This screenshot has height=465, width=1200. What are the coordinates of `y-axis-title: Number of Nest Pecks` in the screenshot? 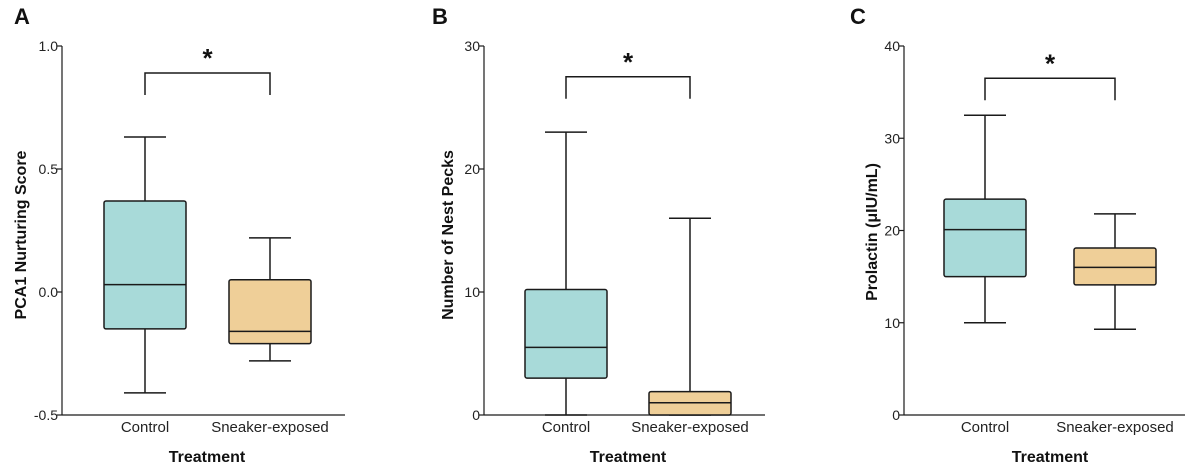 It's located at (448, 235).